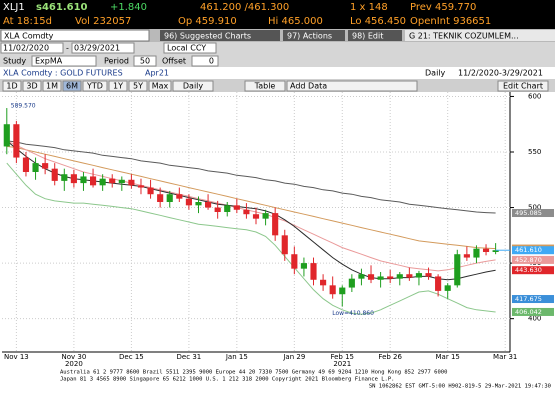 The height and width of the screenshot is (400, 555). Describe the element at coordinates (534, 152) in the screenshot. I see `y-tick-label: 550` at that location.